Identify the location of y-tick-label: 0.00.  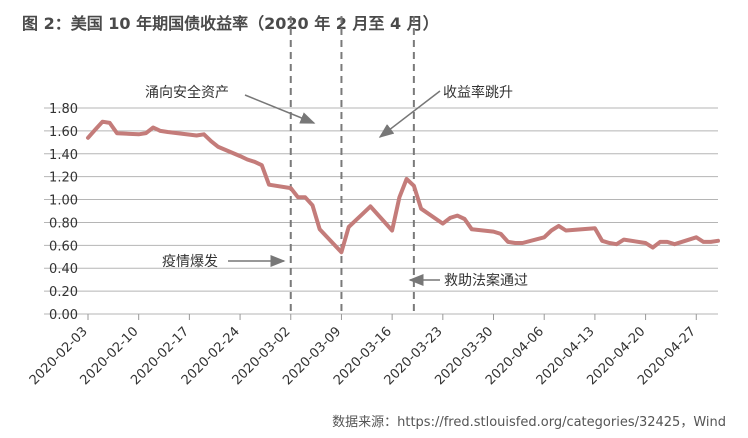
(63, 315).